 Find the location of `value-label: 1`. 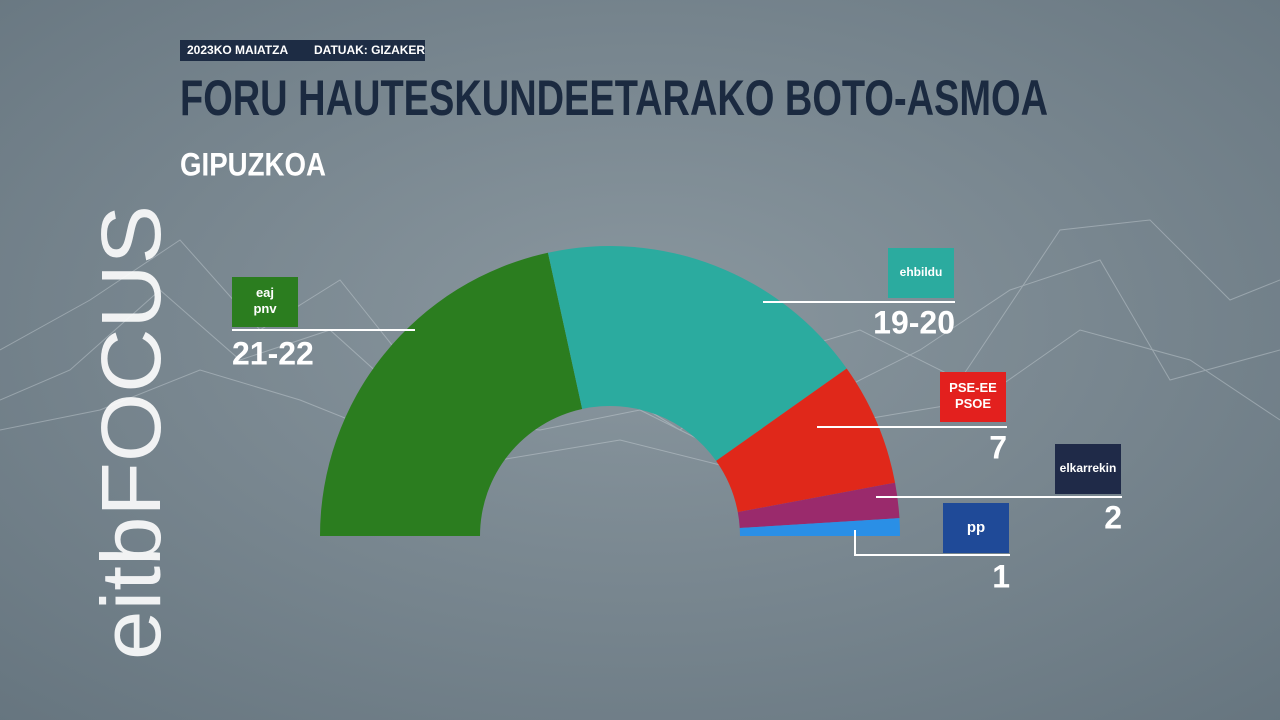

value-label: 1 is located at coordinates (1001, 576).